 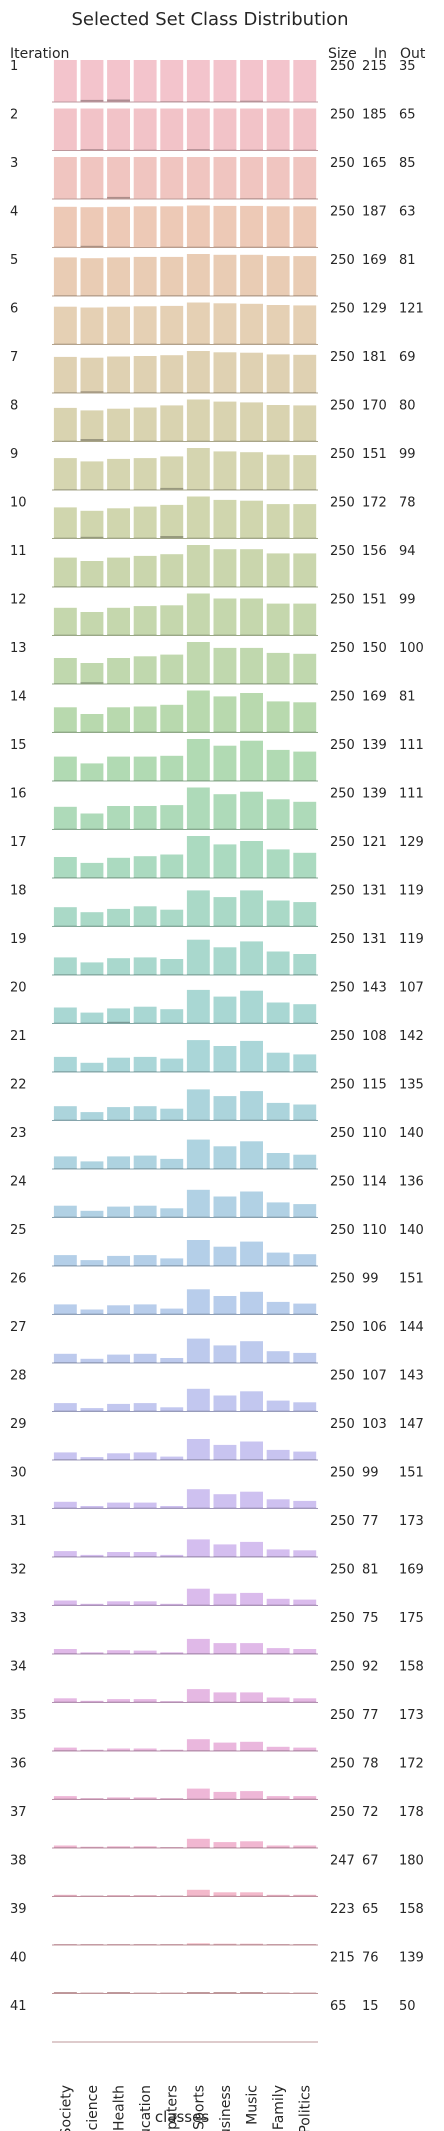 What do you see at coordinates (253, 2105) in the screenshot?
I see `x-tick-label: Music` at bounding box center [253, 2105].